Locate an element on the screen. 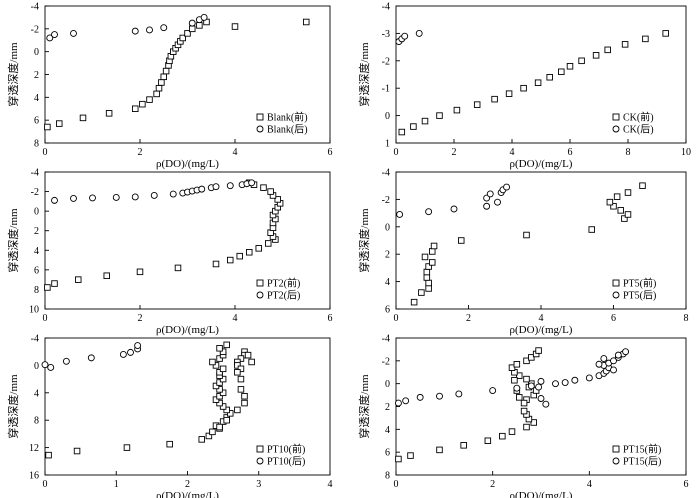 The image size is (700, 498). legend-label: CK(前) is located at coordinates (638, 117).